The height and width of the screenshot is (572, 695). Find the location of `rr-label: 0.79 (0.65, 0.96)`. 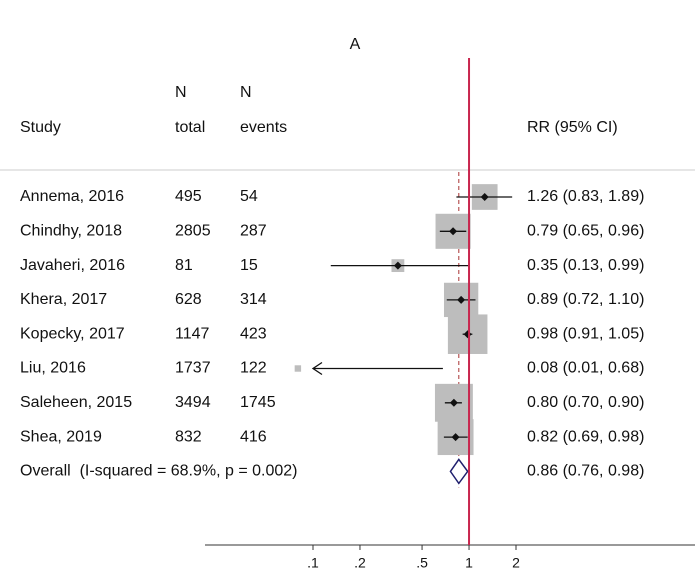

rr-label: 0.79 (0.65, 0.96) is located at coordinates (585, 231).